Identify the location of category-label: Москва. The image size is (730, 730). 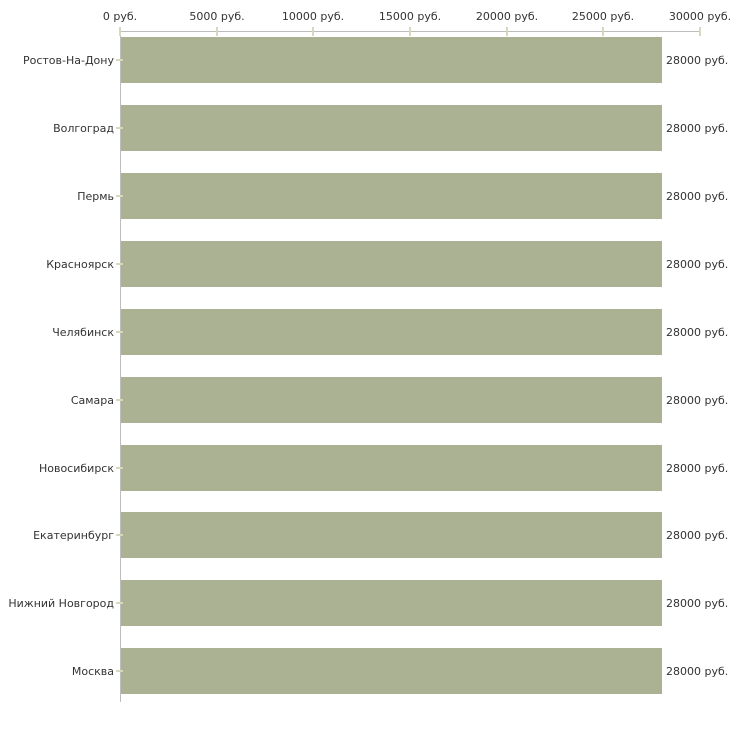
(92, 671).